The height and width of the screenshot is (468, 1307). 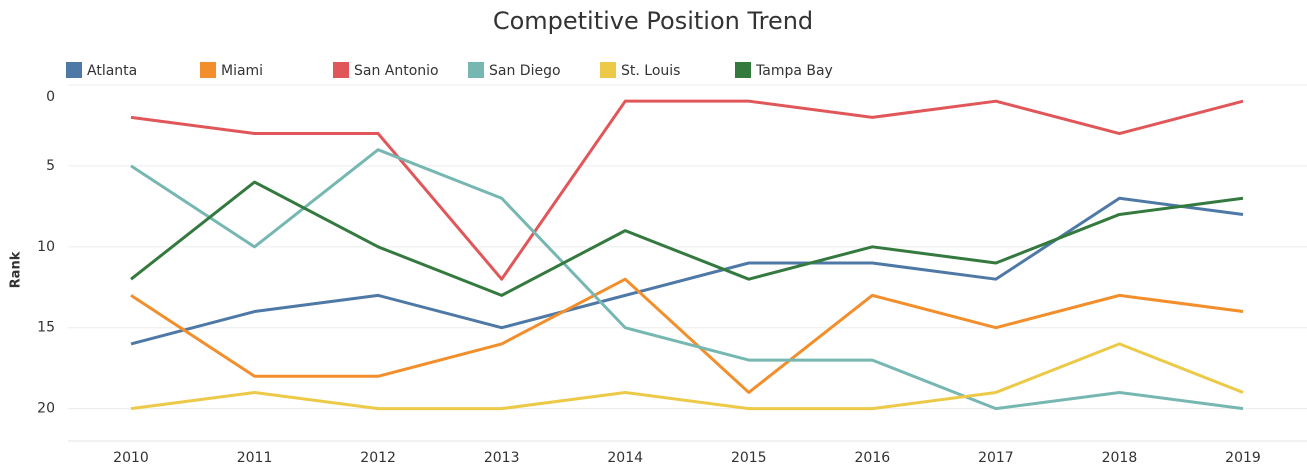 What do you see at coordinates (794, 71) in the screenshot?
I see `legend-label: Tampa Bay` at bounding box center [794, 71].